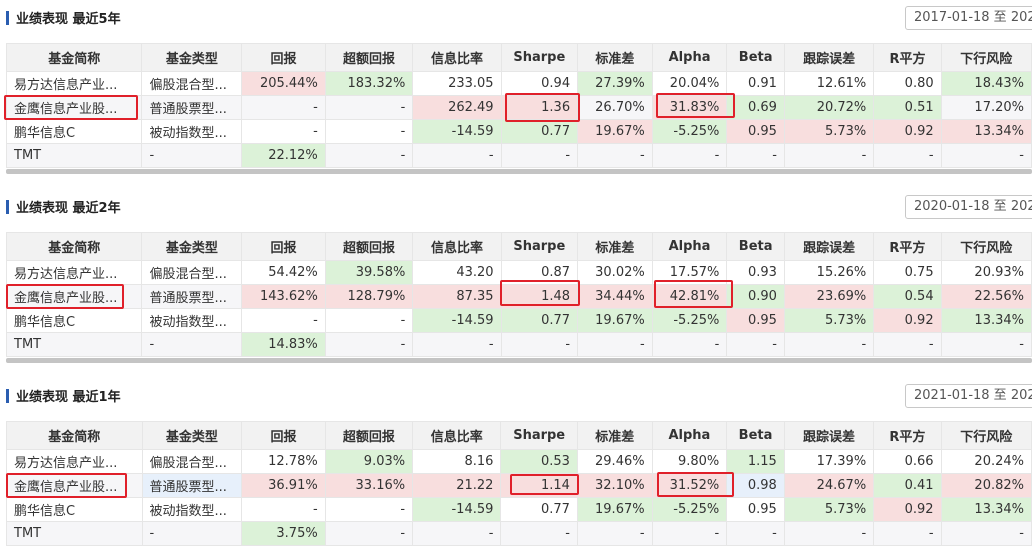 Image resolution: width=1032 pixels, height=550 pixels. I want to click on section-title: 业绩表现 最近5年, so click(68, 19).